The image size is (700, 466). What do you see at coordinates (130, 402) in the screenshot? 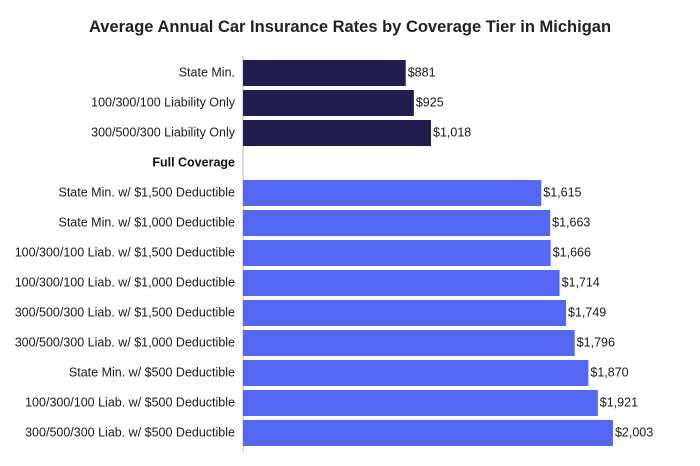
I see `category-label: 100/300/100 Liab. w/ $500 Deductible` at bounding box center [130, 402].